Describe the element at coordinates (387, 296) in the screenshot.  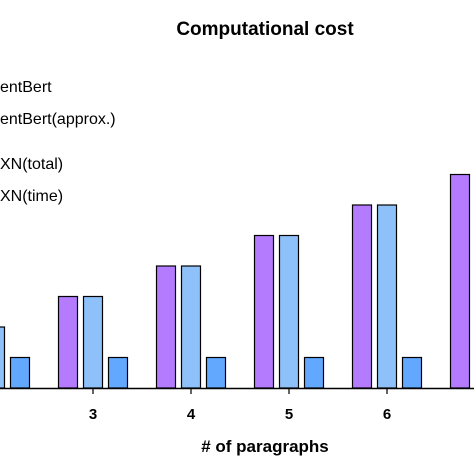
I see `bar-entbert-approx--6` at that location.